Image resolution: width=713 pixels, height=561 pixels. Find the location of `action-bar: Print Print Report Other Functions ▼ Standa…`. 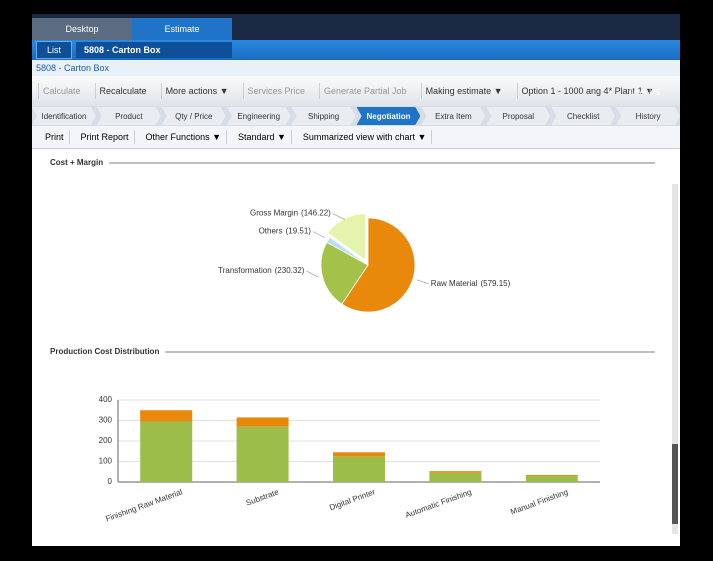

action-bar: Print Print Report Other Functions ▼ Standa… is located at coordinates (356, 137).